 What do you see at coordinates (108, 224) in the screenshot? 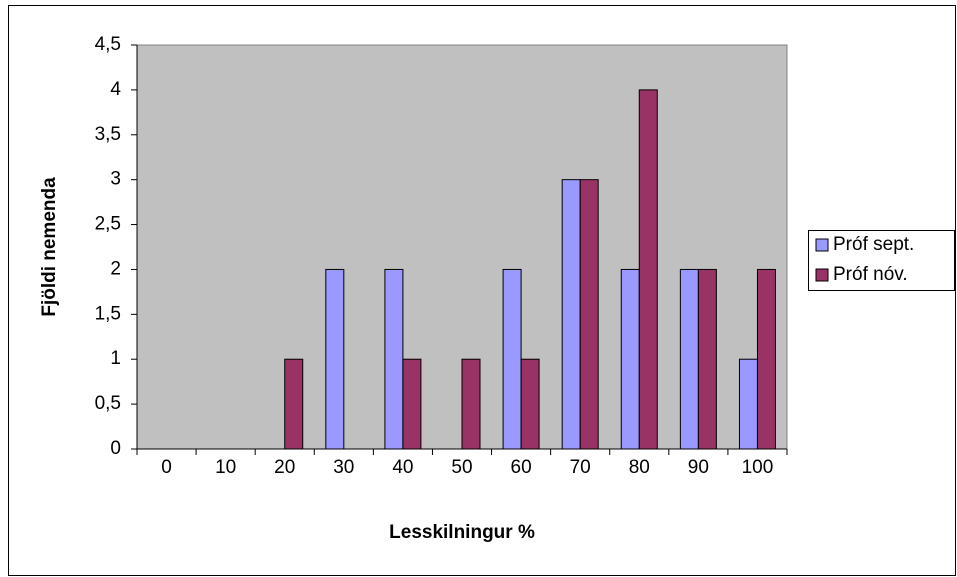
I see `y-tick-label: 2,5` at bounding box center [108, 224].